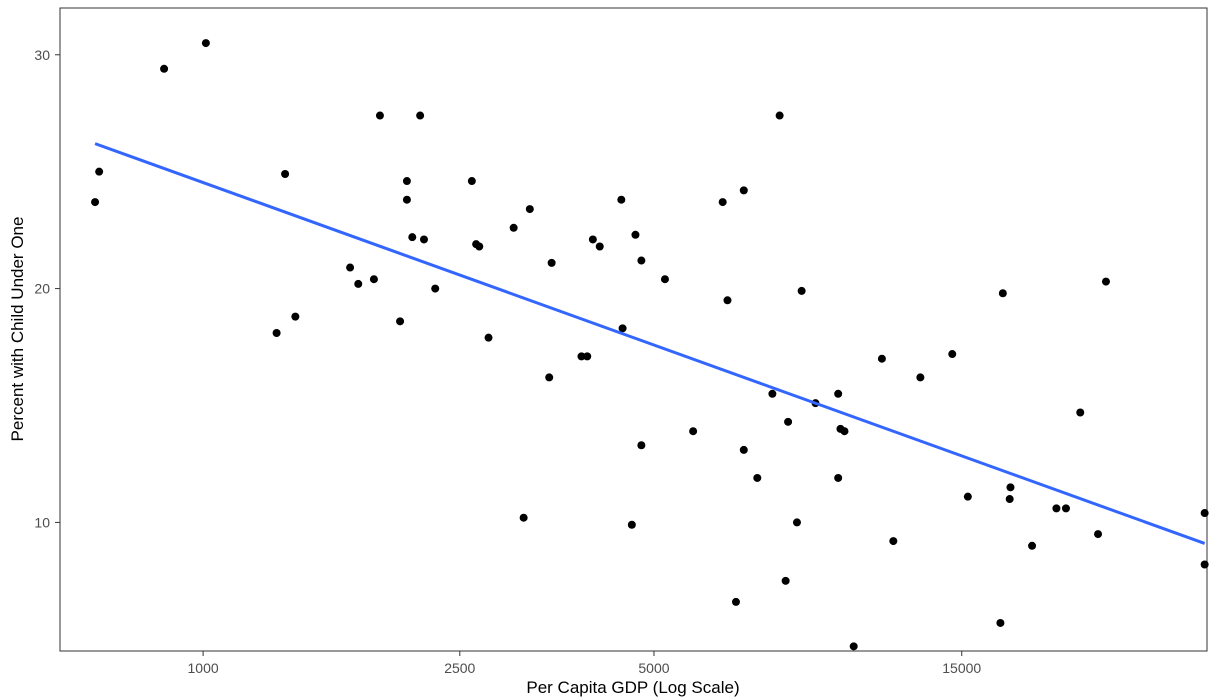 The height and width of the screenshot is (698, 1209). Describe the element at coordinates (961, 668) in the screenshot. I see `x-tick-label: 15000` at that location.